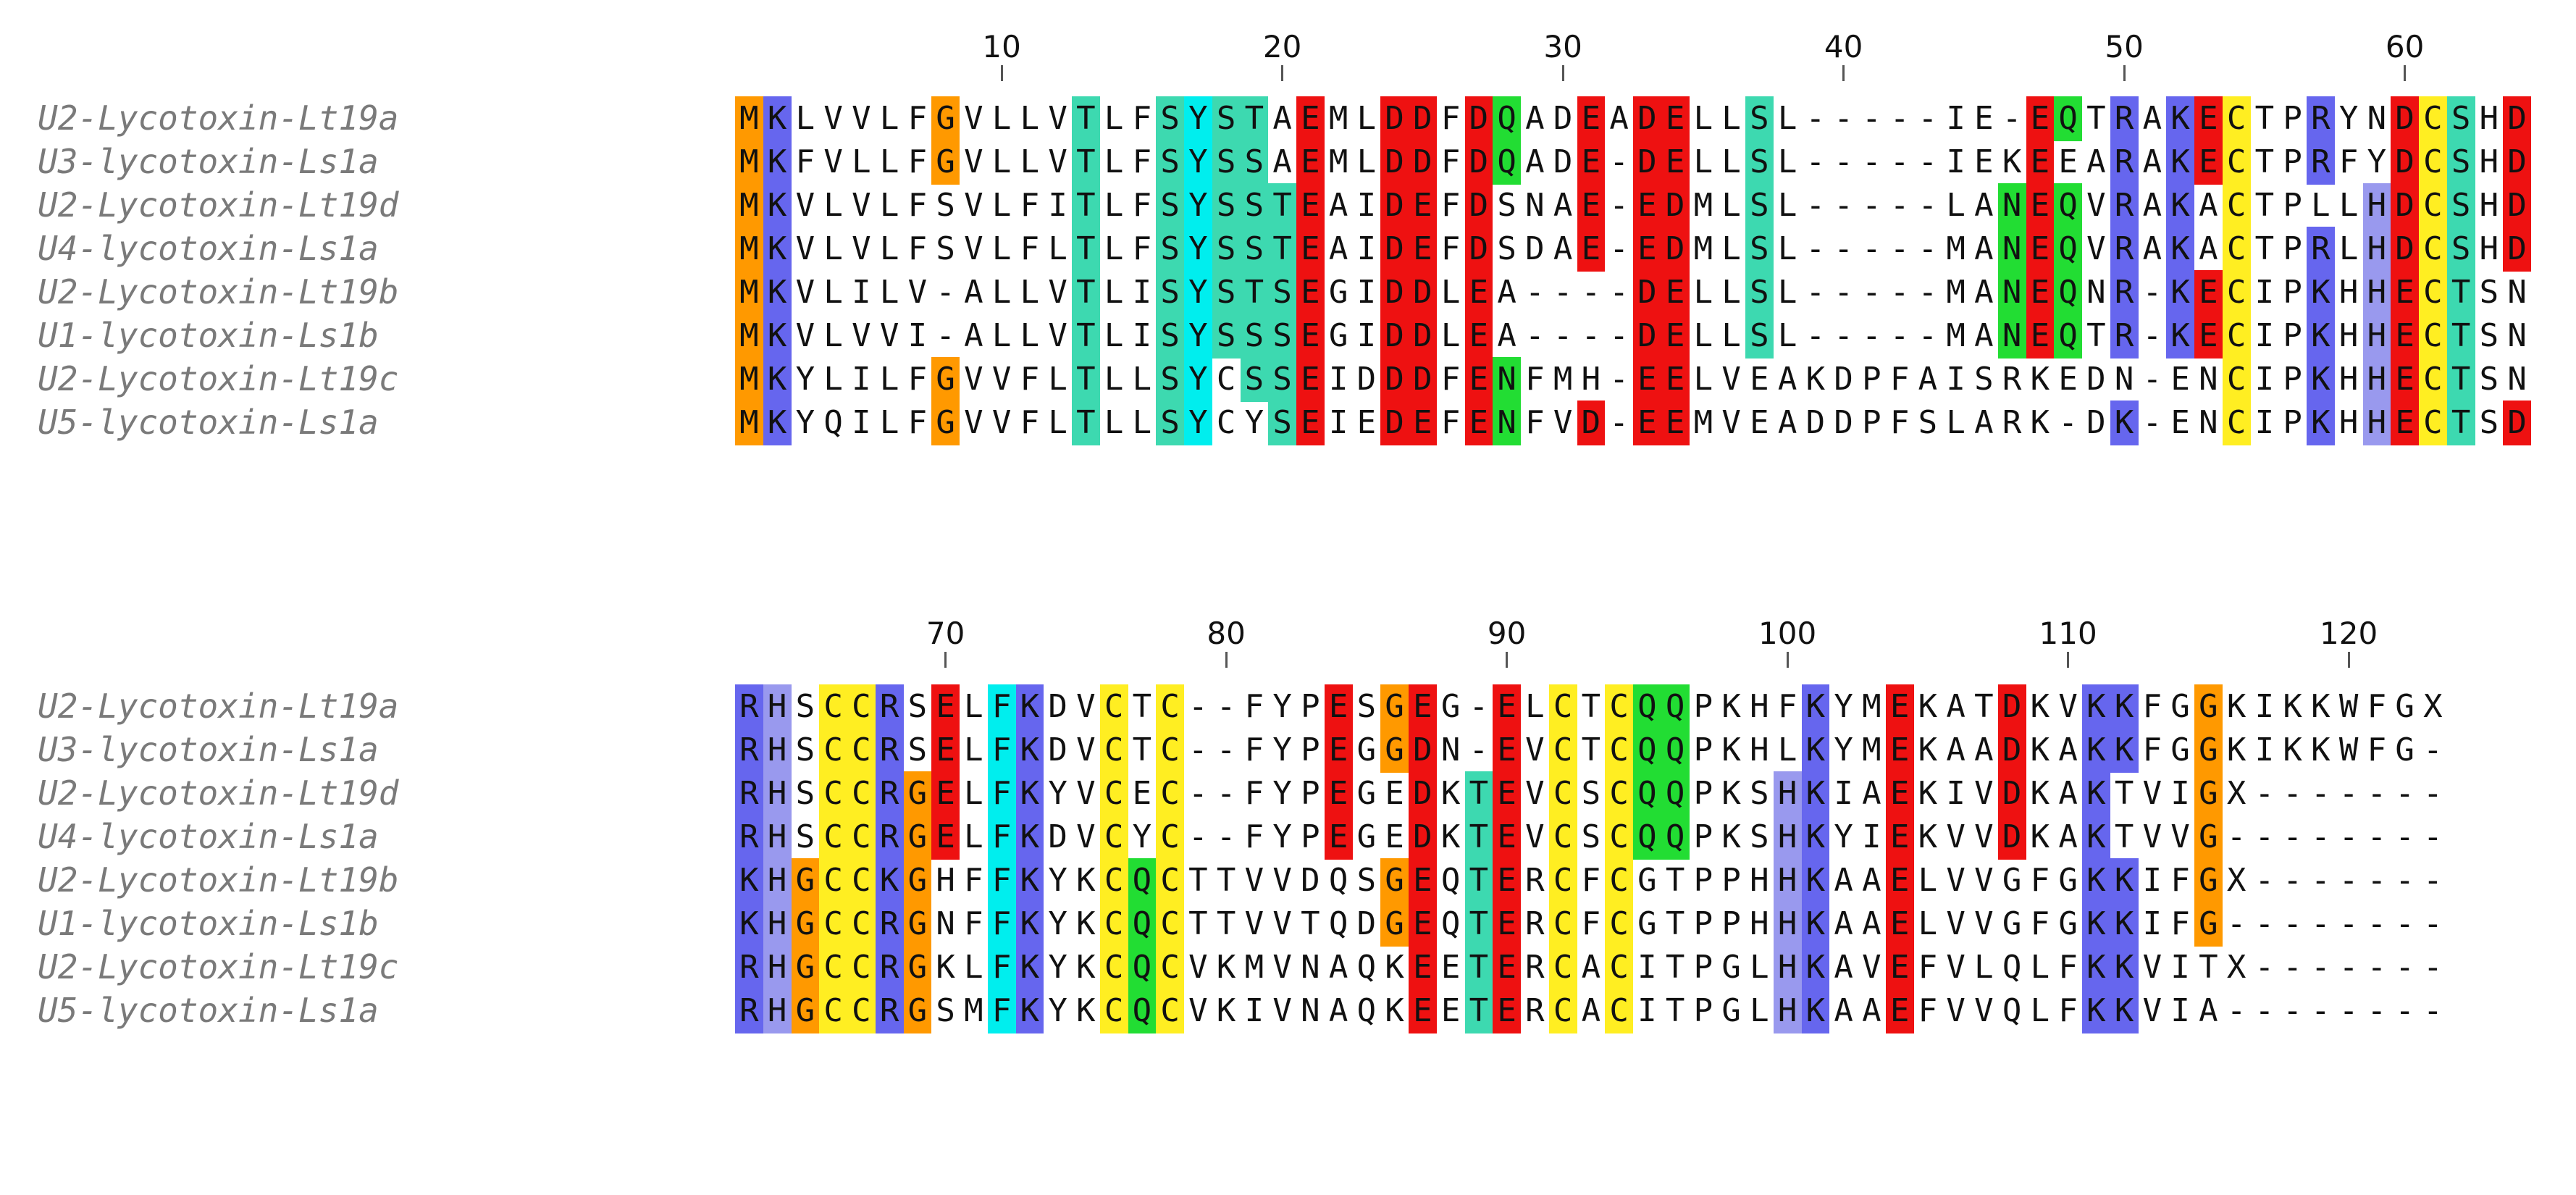 The height and width of the screenshot is (1195, 2576). I want to click on residue: R, so click(1535, 880).